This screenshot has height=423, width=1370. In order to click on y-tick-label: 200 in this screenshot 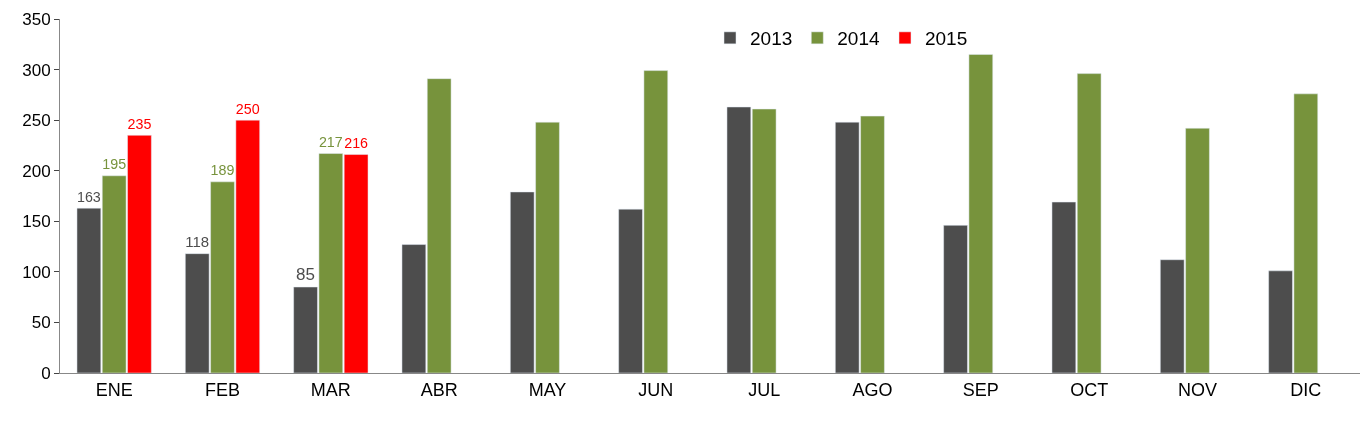, I will do `click(36, 171)`.